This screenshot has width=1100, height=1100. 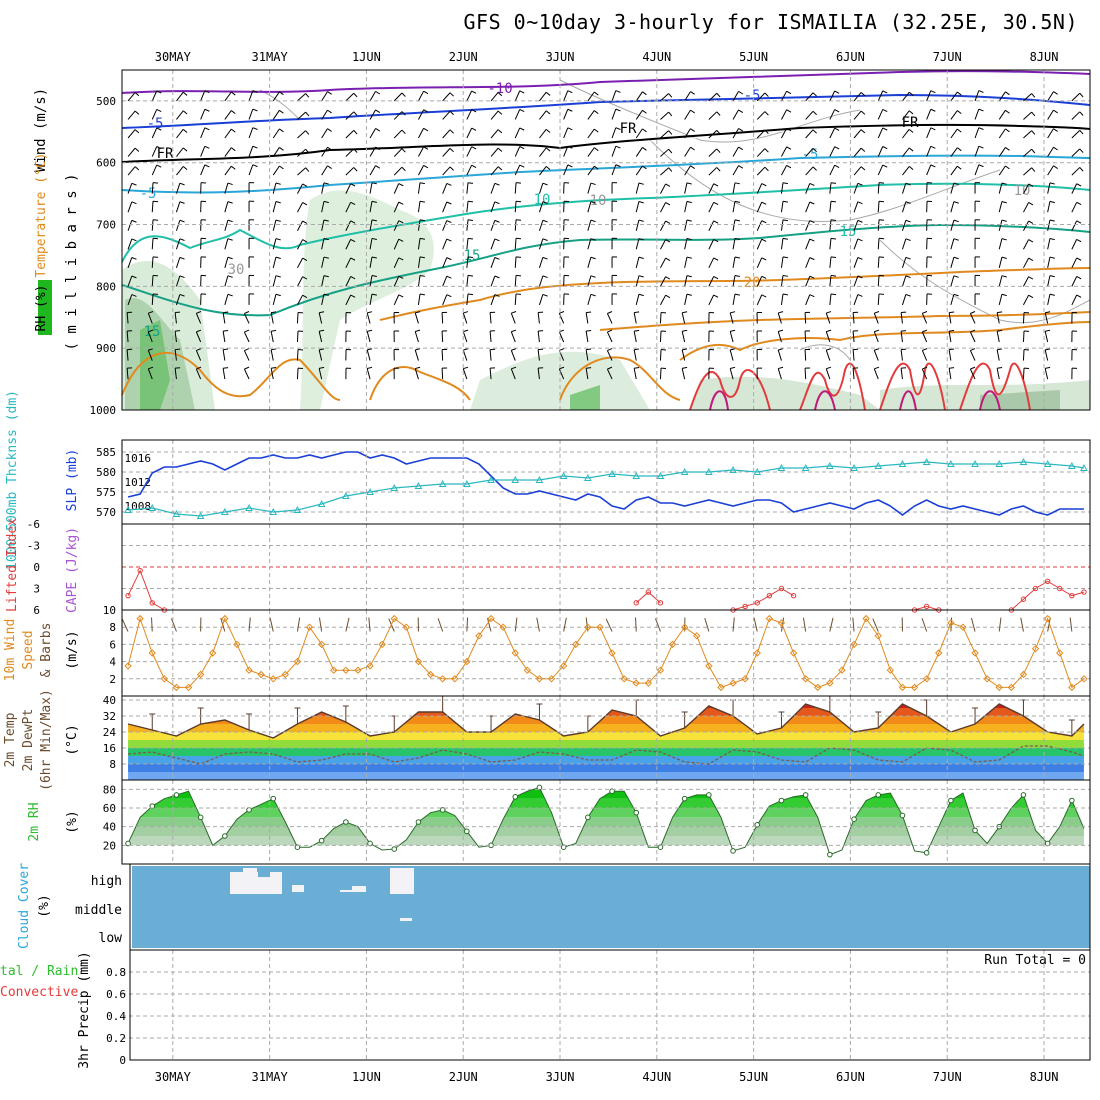 I want to click on axis-label-precip-total: tal / Rain, so click(x=39, y=971).